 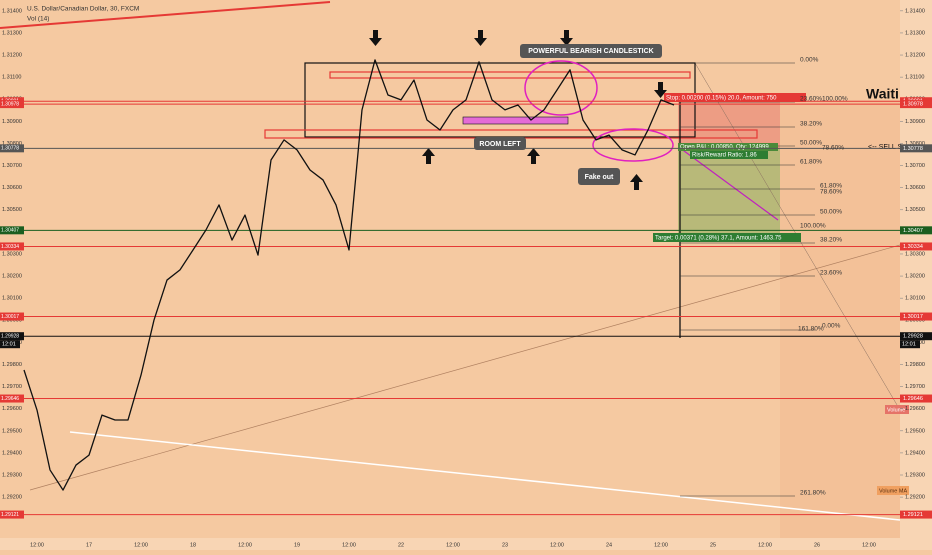 I want to click on x-tick-label: 25, so click(x=713, y=545).